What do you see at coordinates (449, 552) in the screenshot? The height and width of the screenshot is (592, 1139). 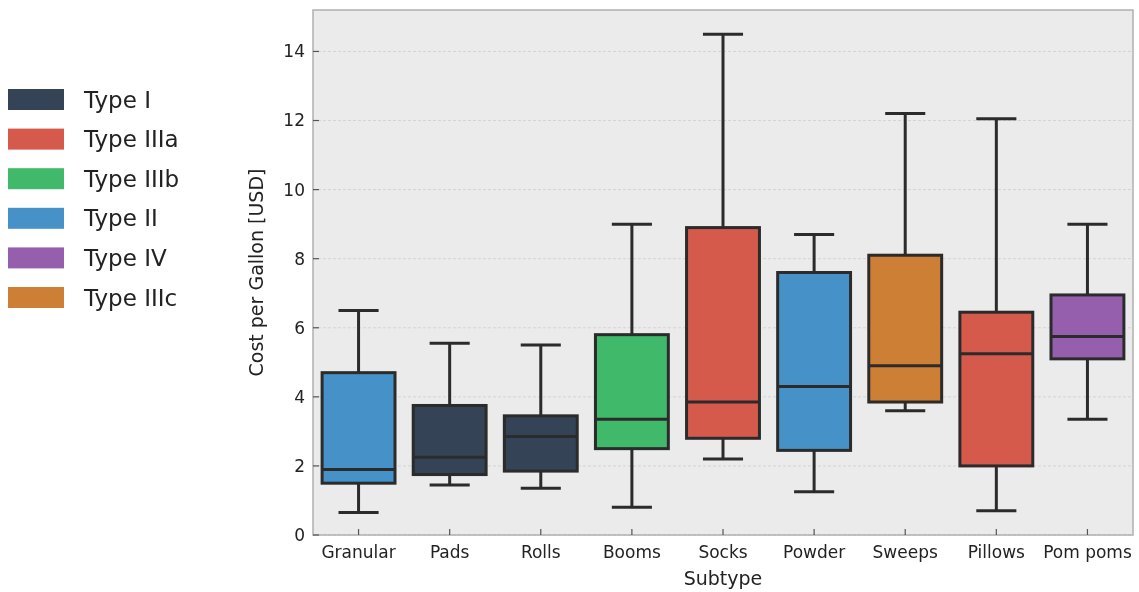 I see `x-tick-label: Pads` at bounding box center [449, 552].